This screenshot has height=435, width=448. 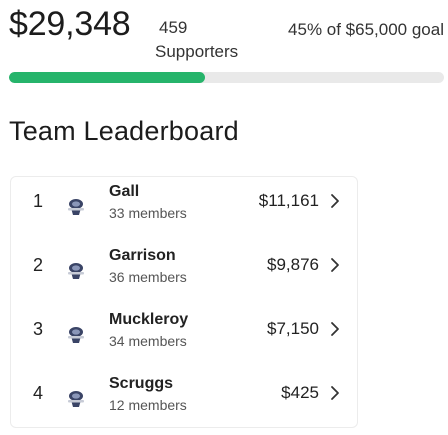 I want to click on team-amount: $425, so click(x=300, y=392).